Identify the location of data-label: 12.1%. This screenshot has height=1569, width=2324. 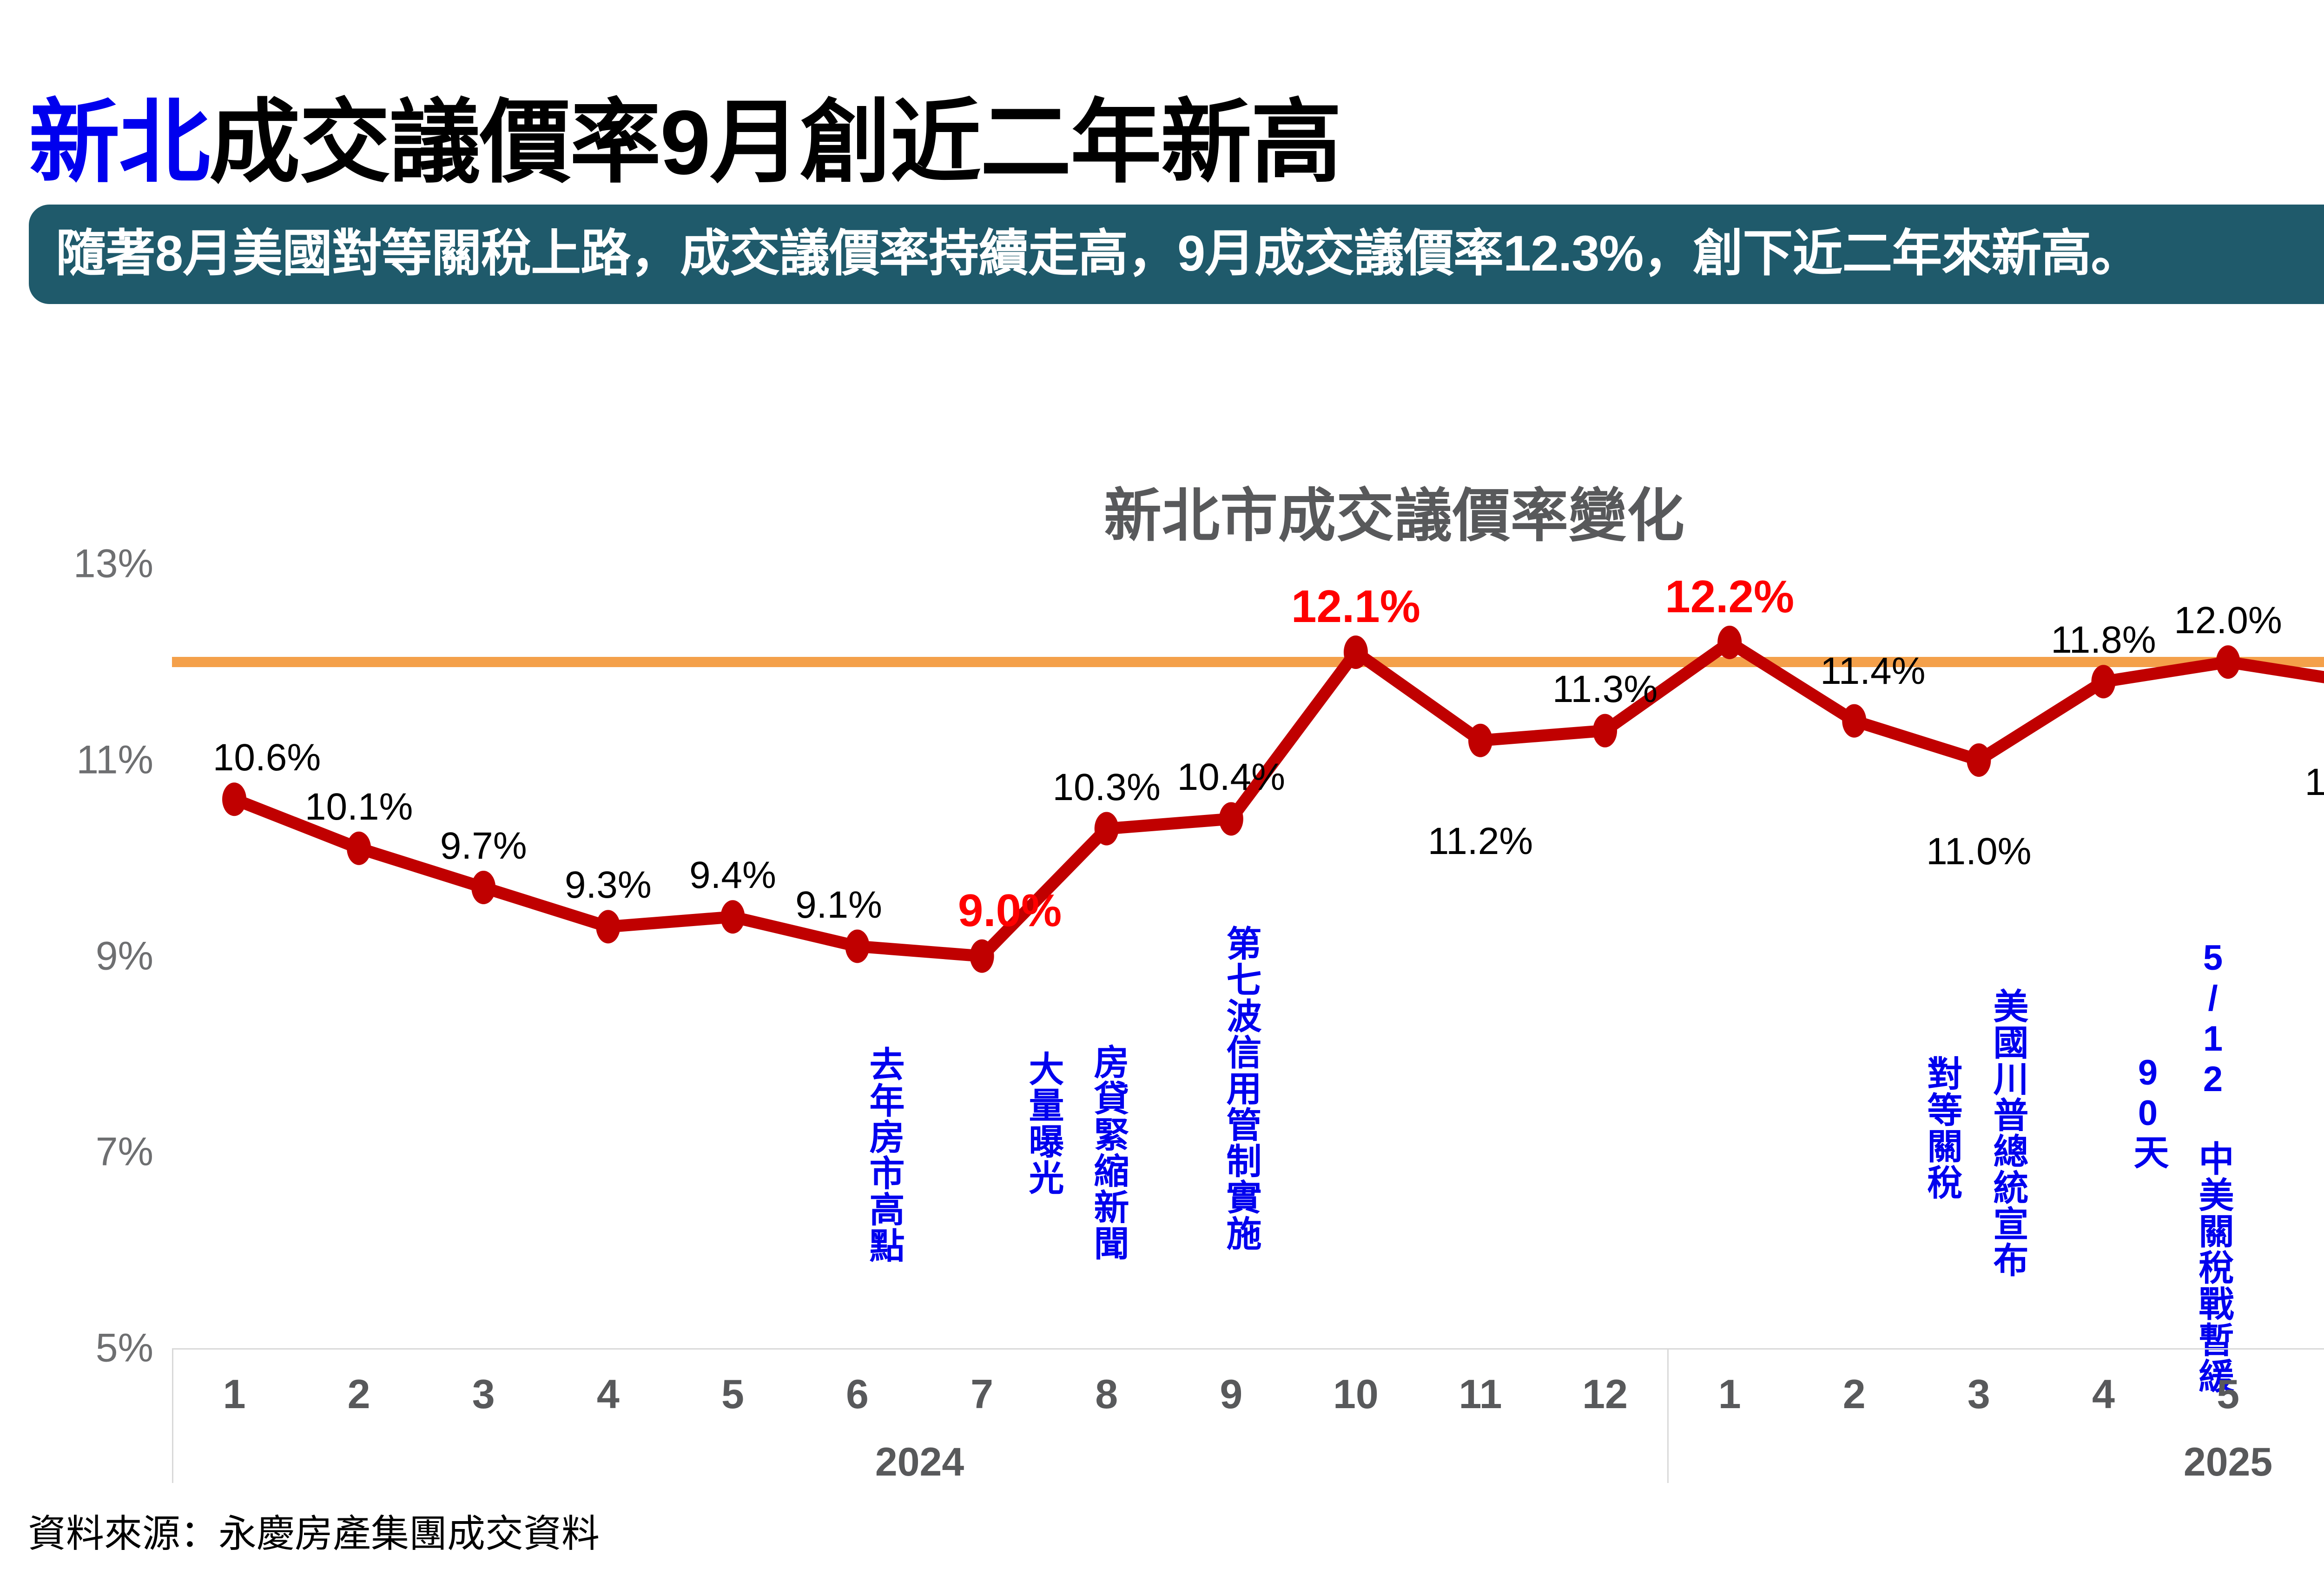
(1355, 606).